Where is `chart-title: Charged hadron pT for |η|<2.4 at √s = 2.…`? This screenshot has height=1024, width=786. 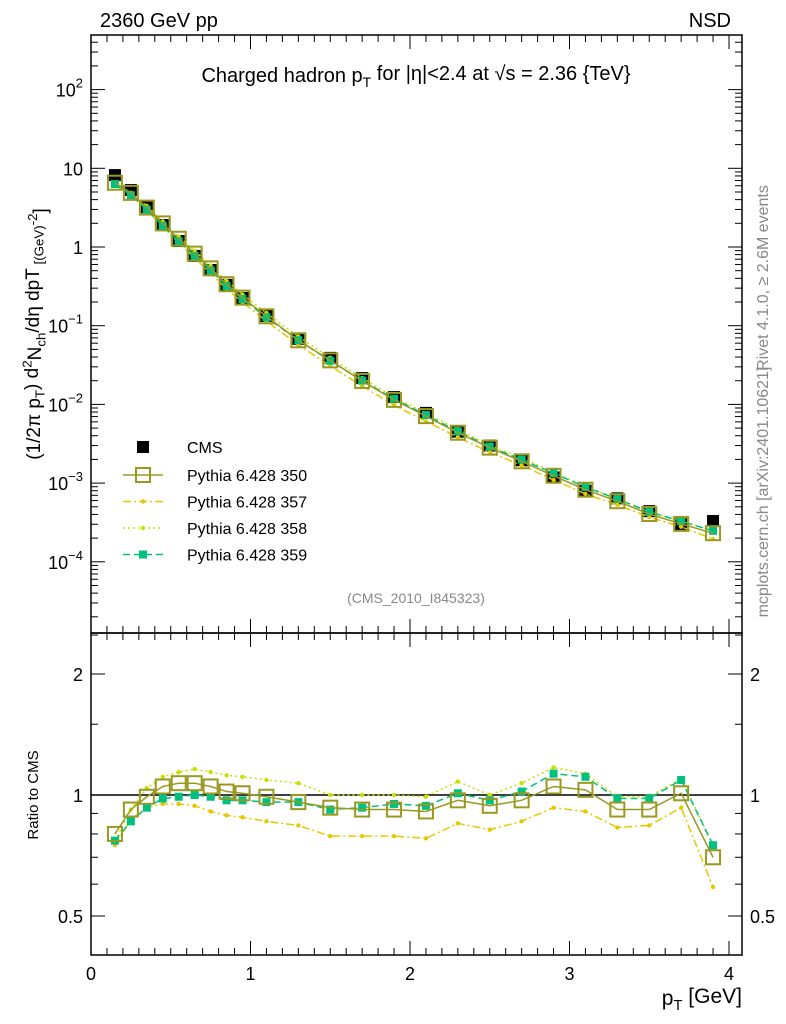 chart-title: Charged hadron pT for |η|<2.4 at √s = 2.… is located at coordinates (415, 76).